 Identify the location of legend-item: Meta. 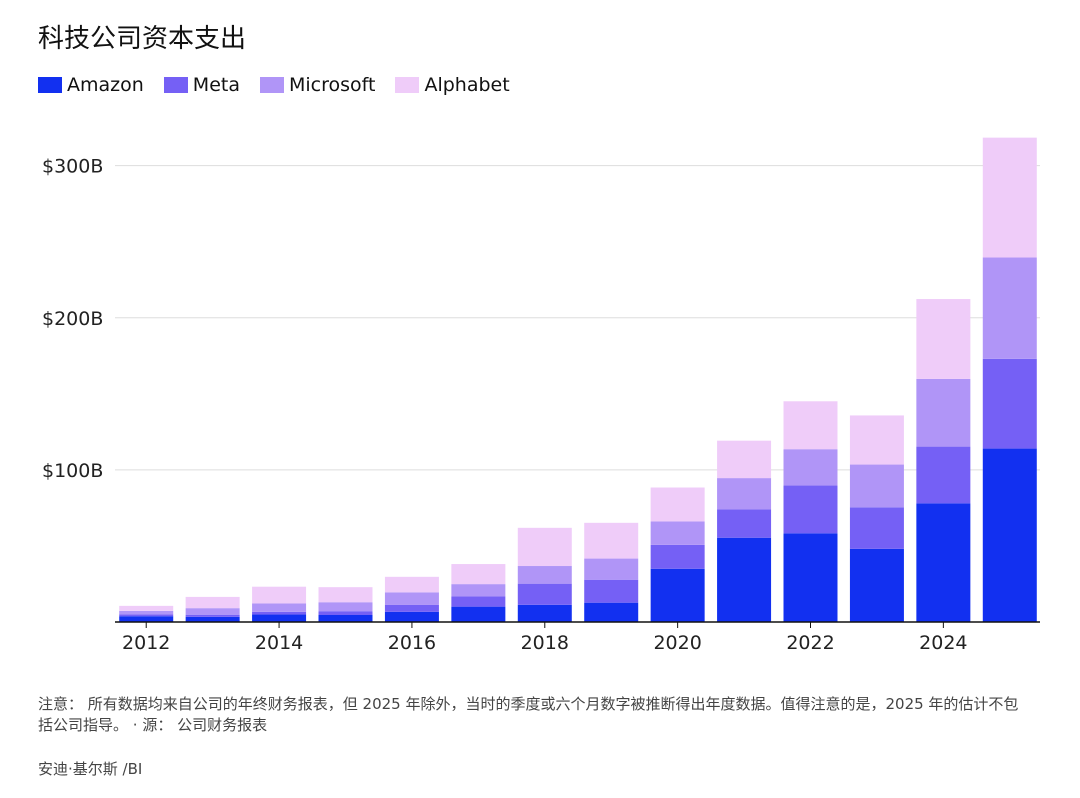
(201, 85).